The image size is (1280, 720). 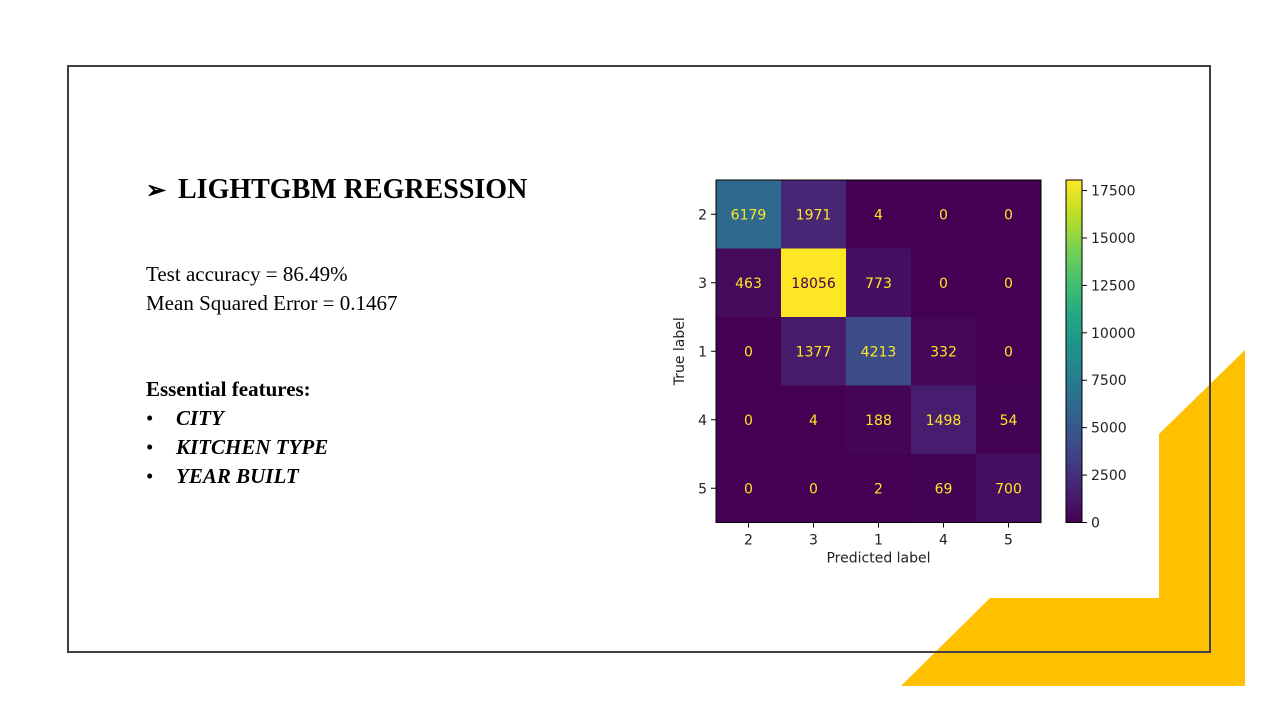 I want to click on title-text: LIGHTGBM REGRESSION, so click(x=353, y=189).